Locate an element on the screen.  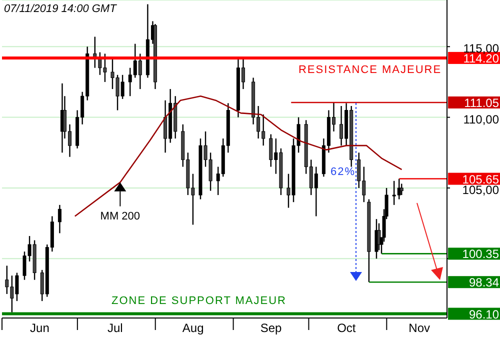
annotation: RESISTANCE MAJEURE is located at coordinates (370, 70).